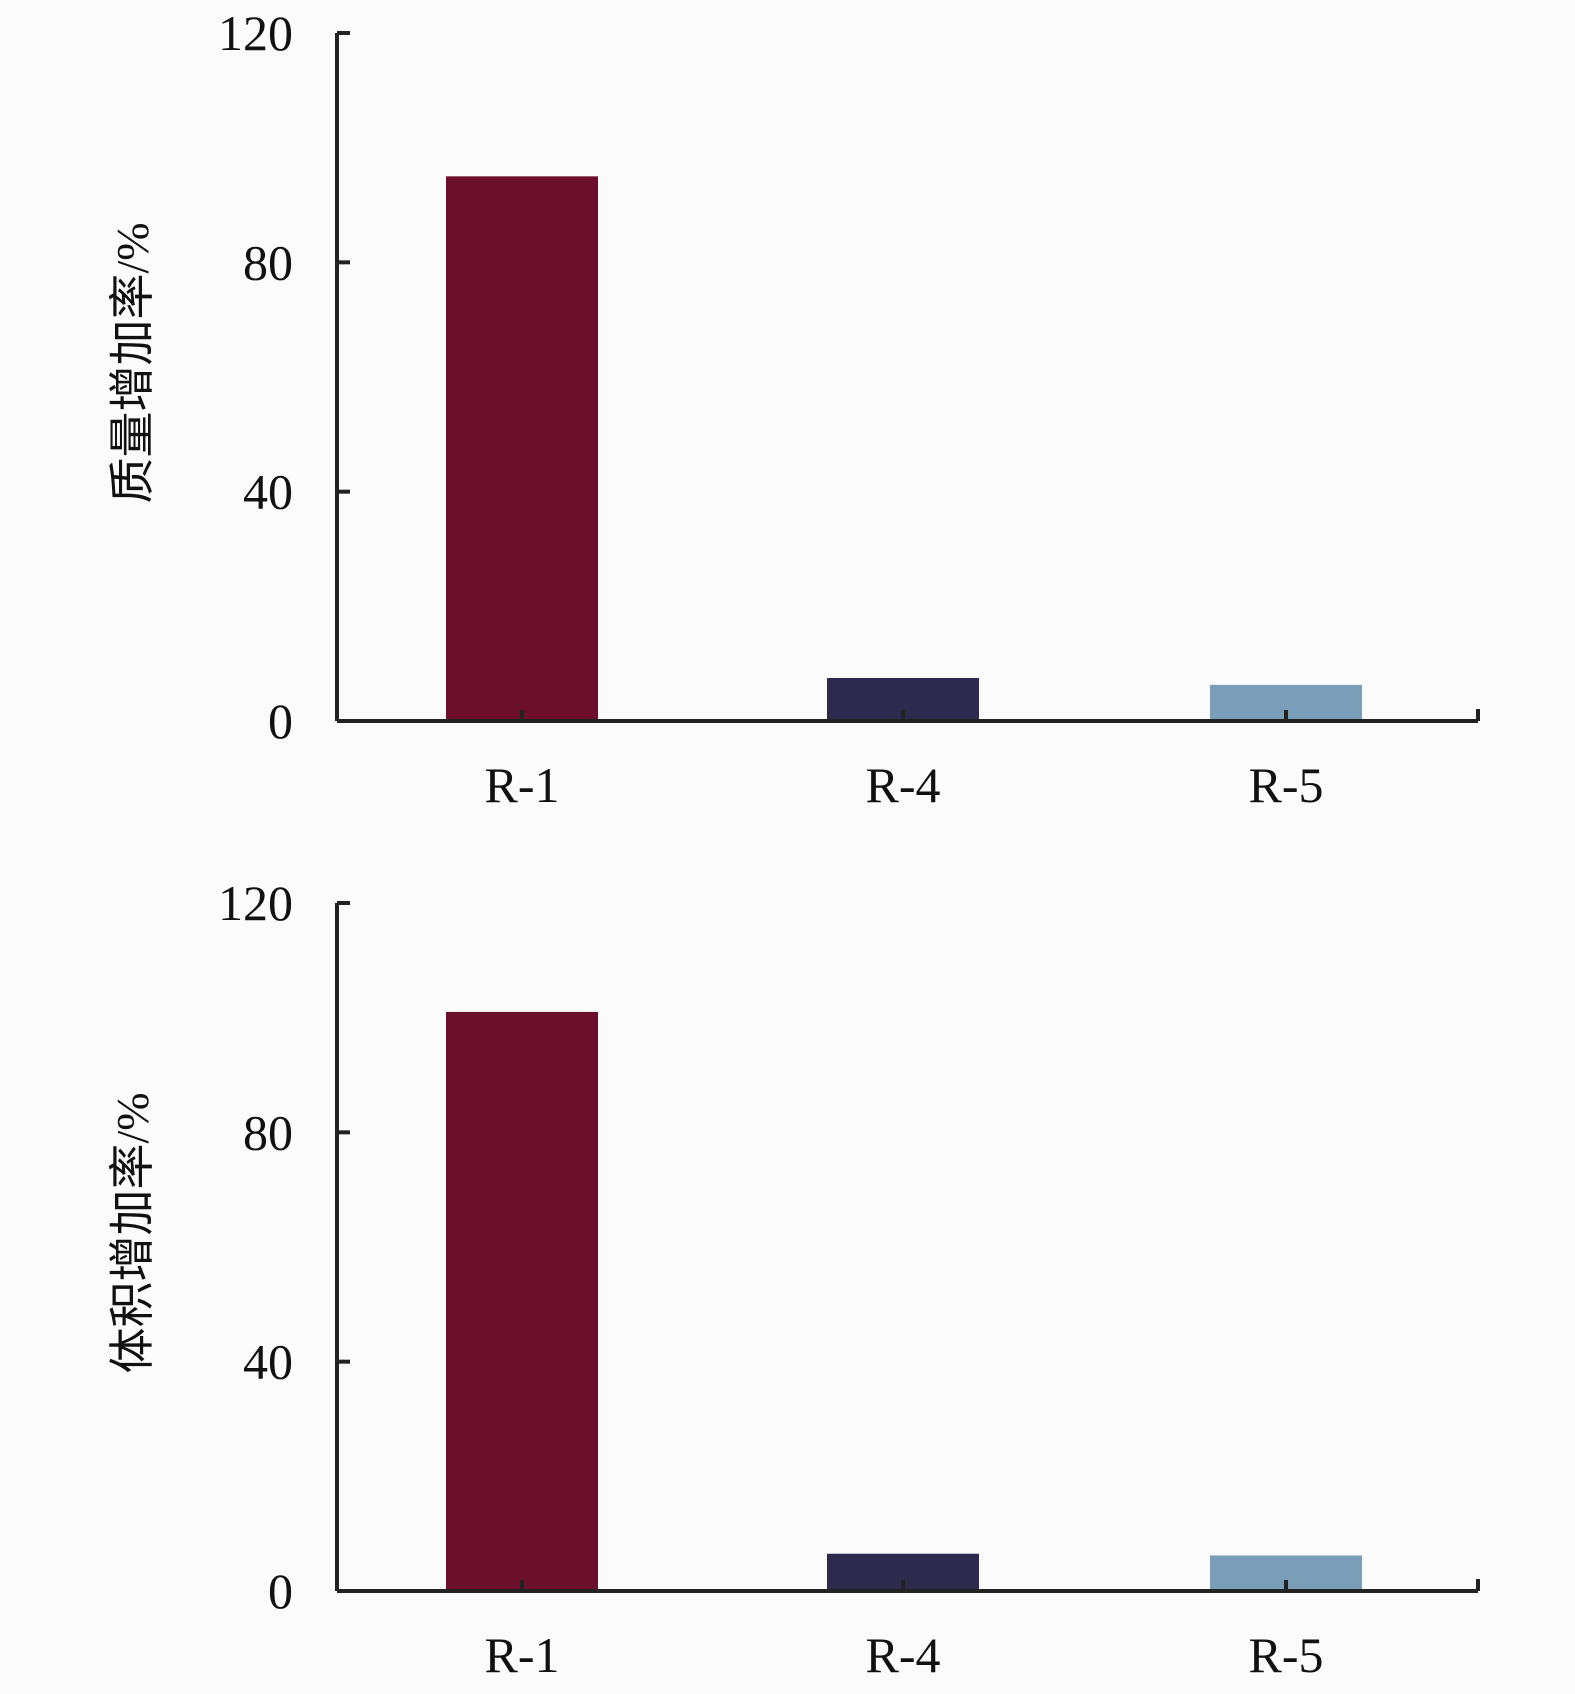  I want to click on y-axis-title: 体积增加率/%, so click(132, 1232).